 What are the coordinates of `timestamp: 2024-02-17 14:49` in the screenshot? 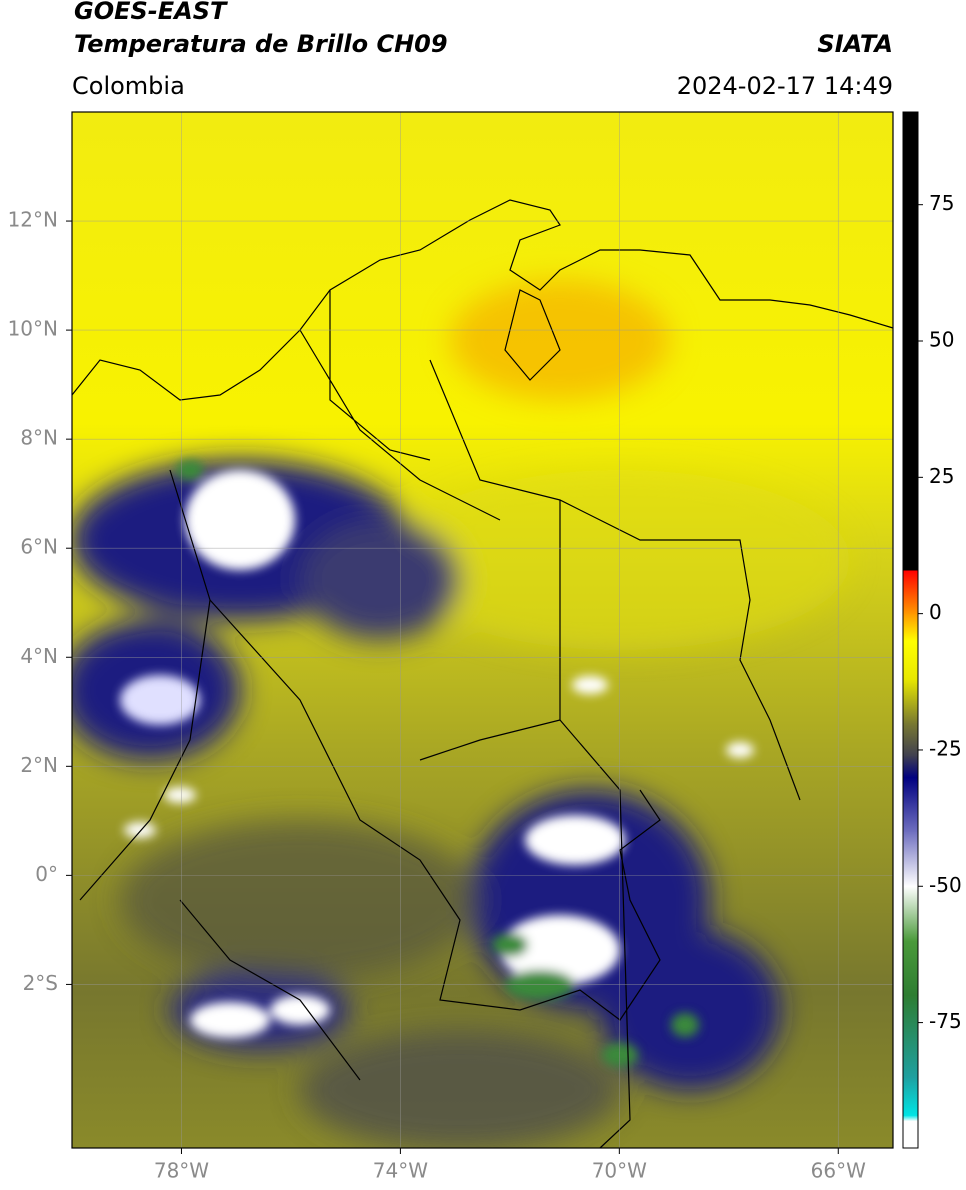 It's located at (785, 86).